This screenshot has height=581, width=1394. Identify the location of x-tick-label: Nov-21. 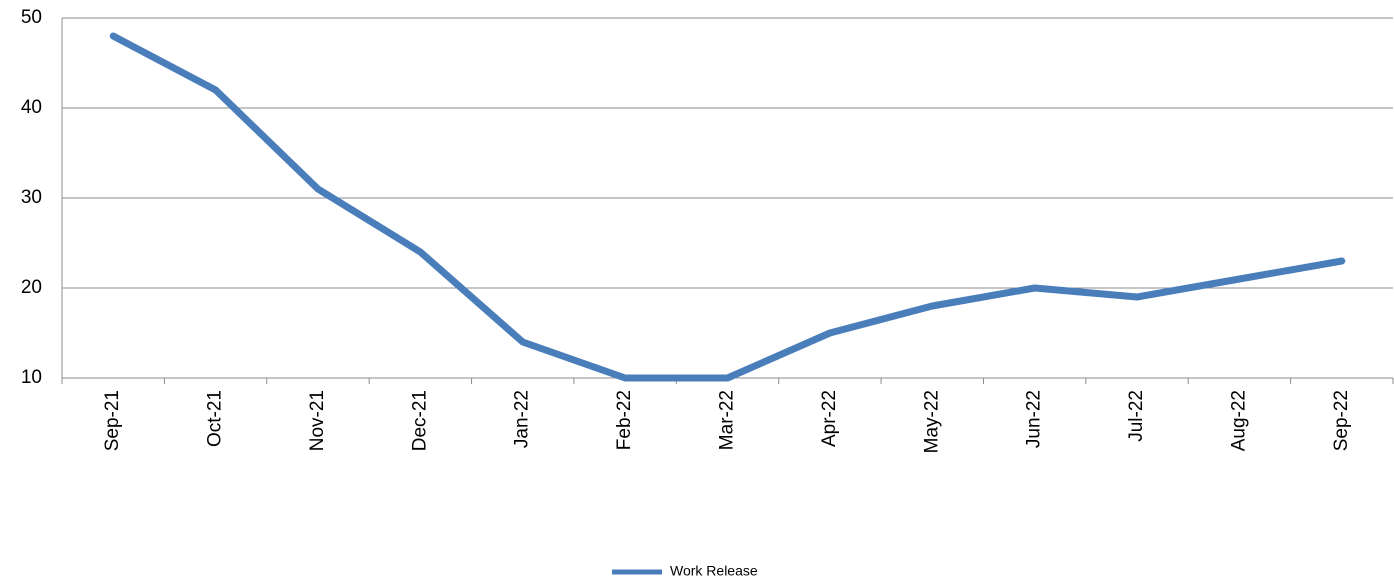
(317, 420).